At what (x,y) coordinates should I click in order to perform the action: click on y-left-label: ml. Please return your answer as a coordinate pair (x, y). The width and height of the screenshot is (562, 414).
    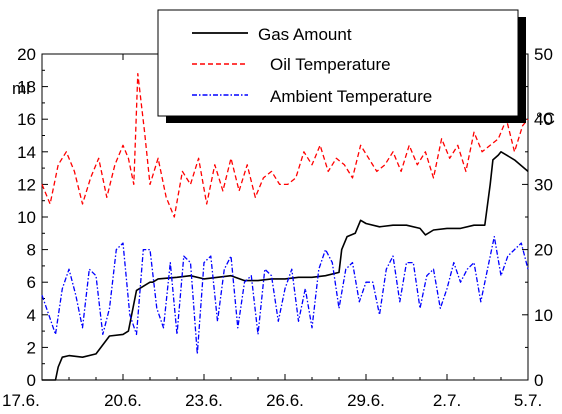
    Looking at the image, I should click on (21, 88).